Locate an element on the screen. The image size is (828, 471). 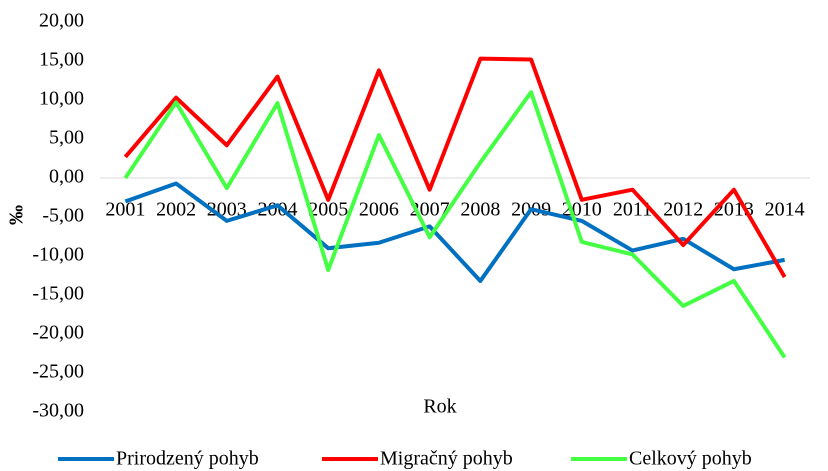
x-tick-label: 2014 is located at coordinates (785, 210).